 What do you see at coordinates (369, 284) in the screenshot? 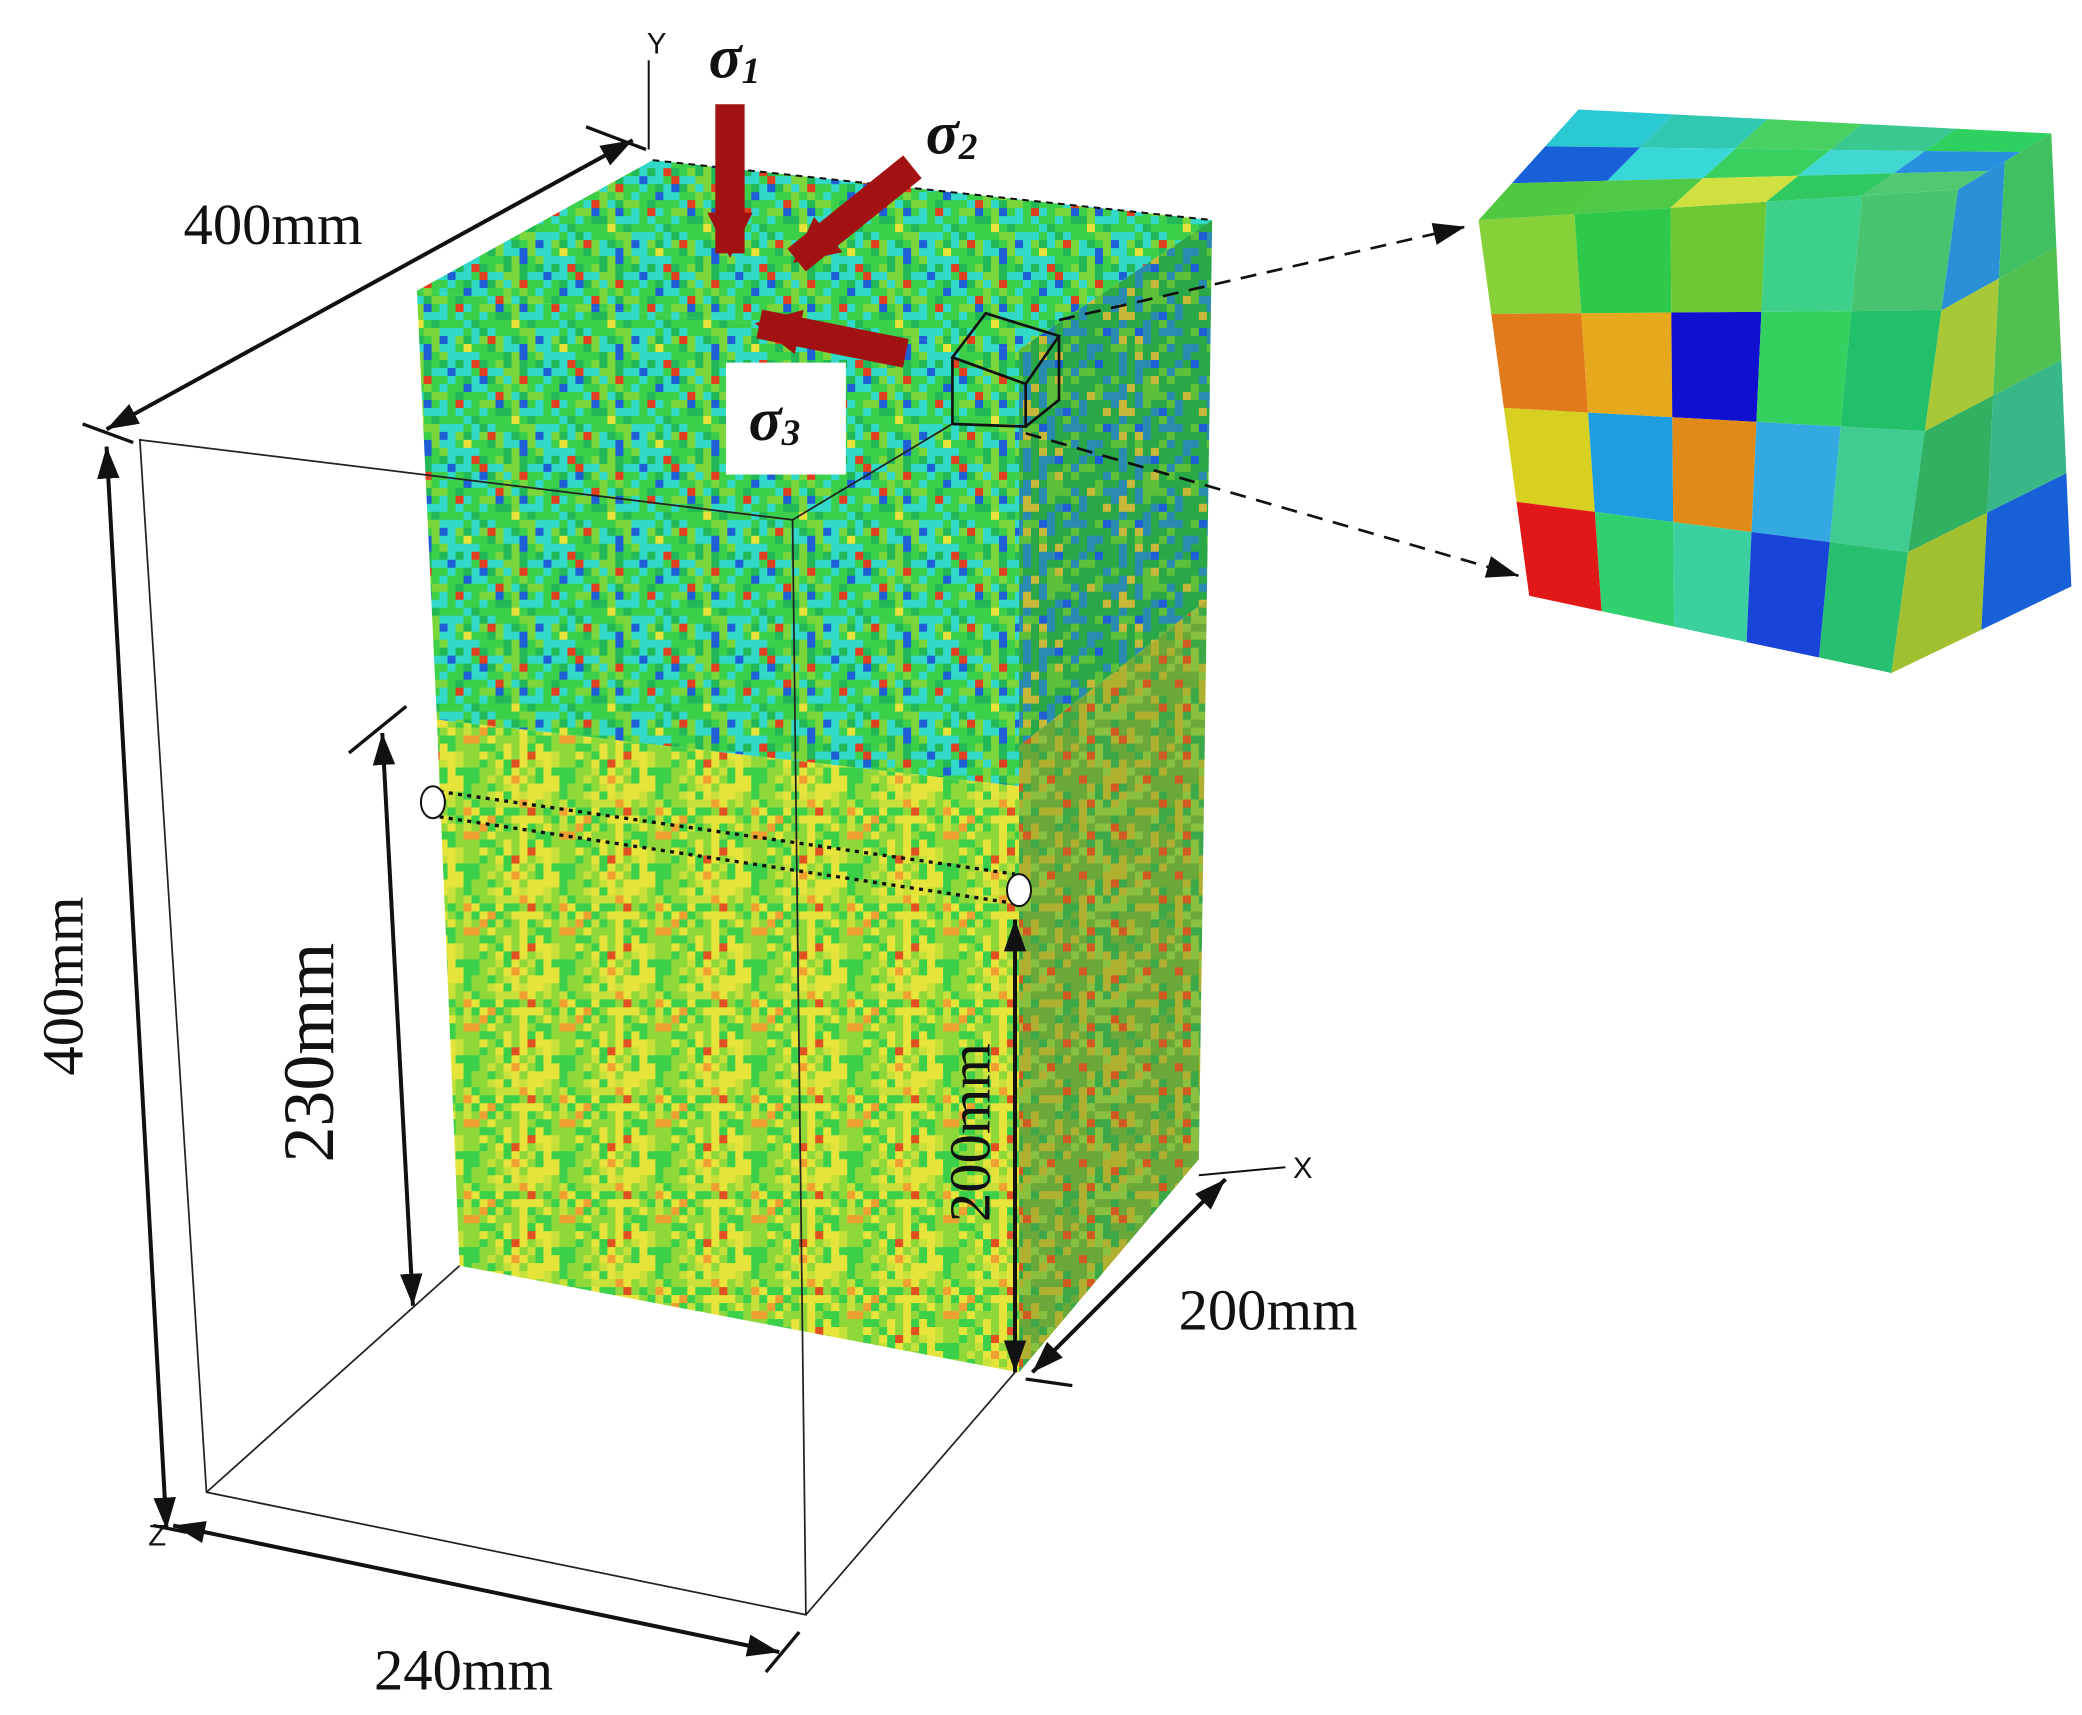
I see `dim-top` at bounding box center [369, 284].